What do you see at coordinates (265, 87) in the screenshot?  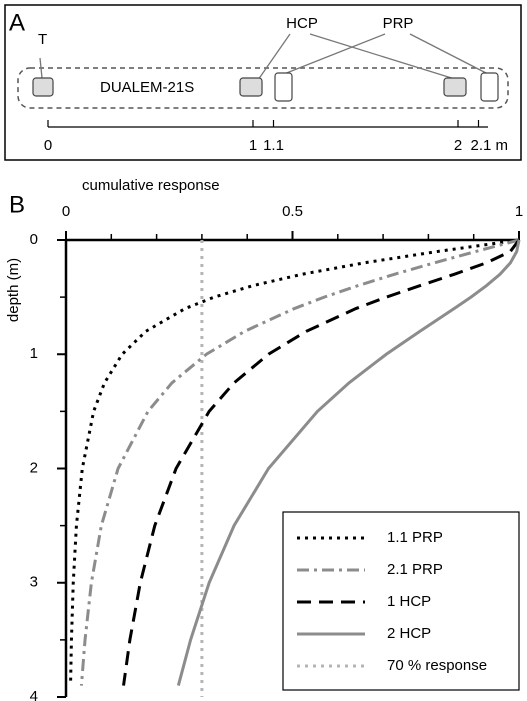 I see `coils` at bounding box center [265, 87].